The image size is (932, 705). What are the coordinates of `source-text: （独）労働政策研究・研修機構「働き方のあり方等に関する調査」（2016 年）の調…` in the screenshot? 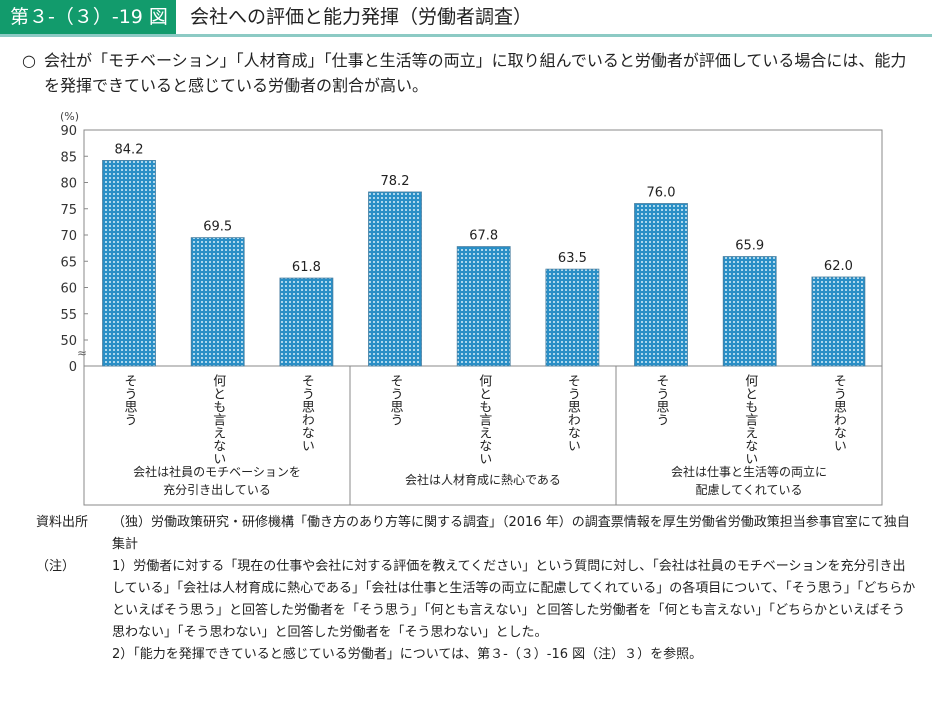 It's located at (511, 533).